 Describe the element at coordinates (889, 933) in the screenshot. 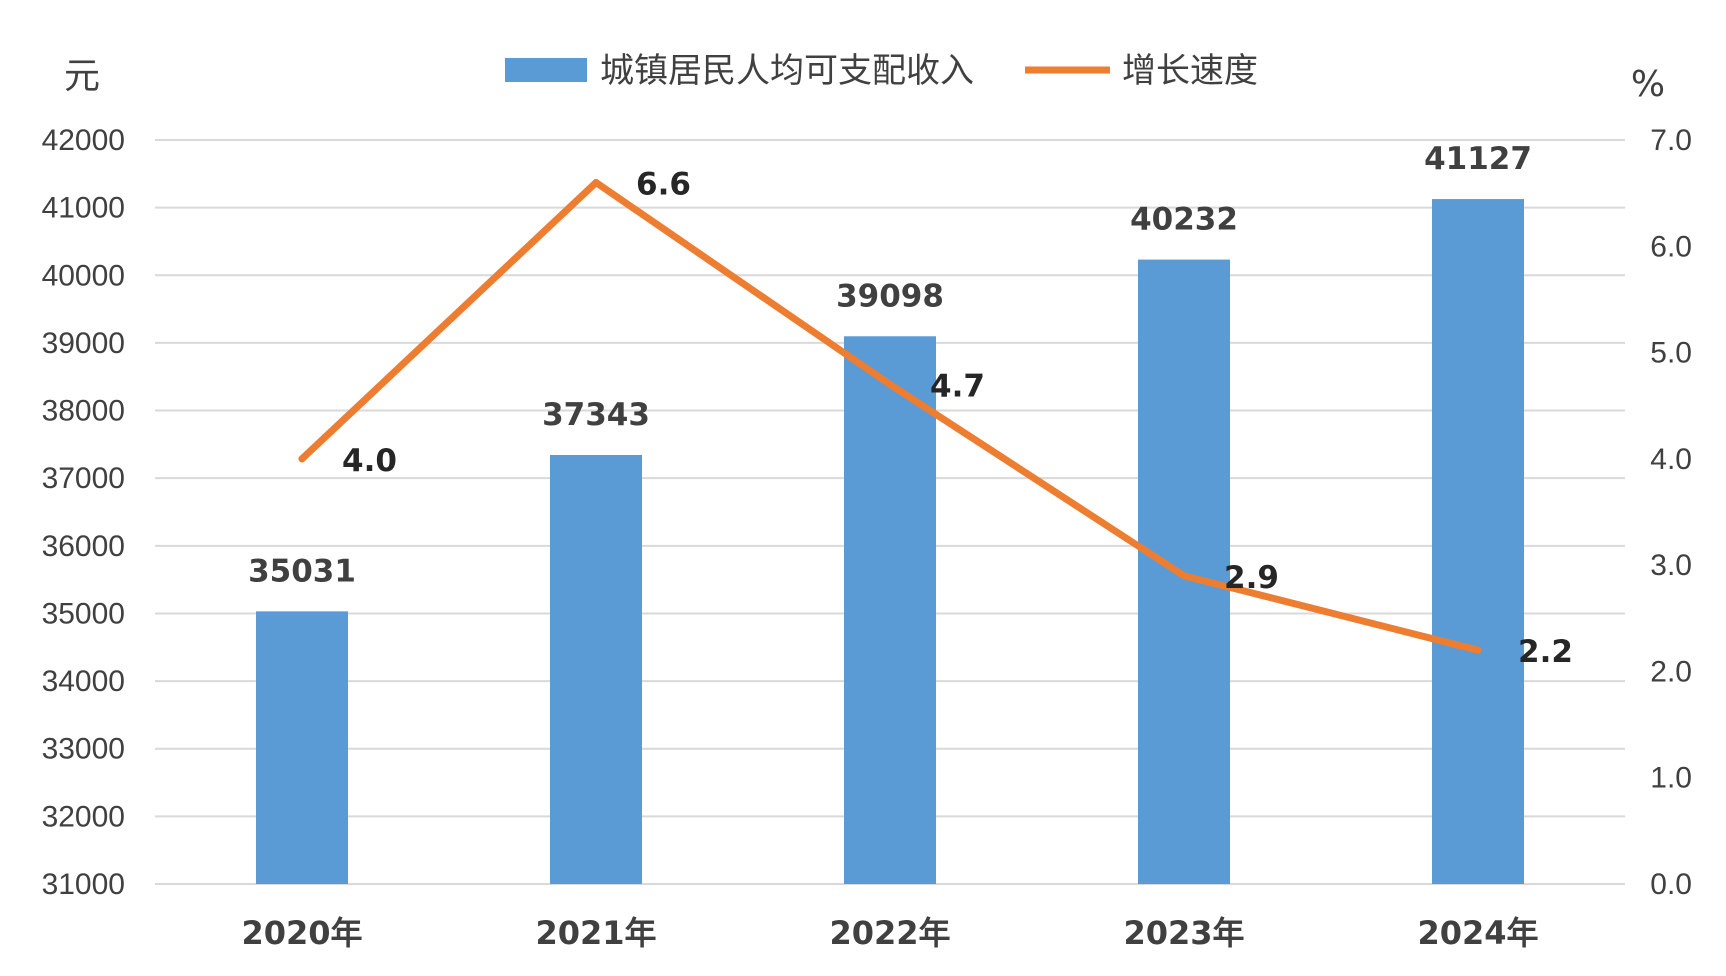

I see `x-tick-label: 2022年` at that location.